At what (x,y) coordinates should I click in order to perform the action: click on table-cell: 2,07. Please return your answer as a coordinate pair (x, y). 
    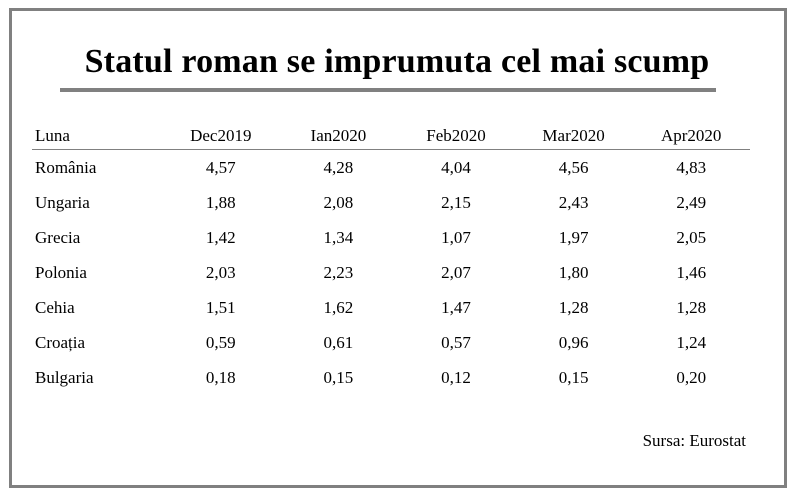
    Looking at the image, I should click on (456, 272).